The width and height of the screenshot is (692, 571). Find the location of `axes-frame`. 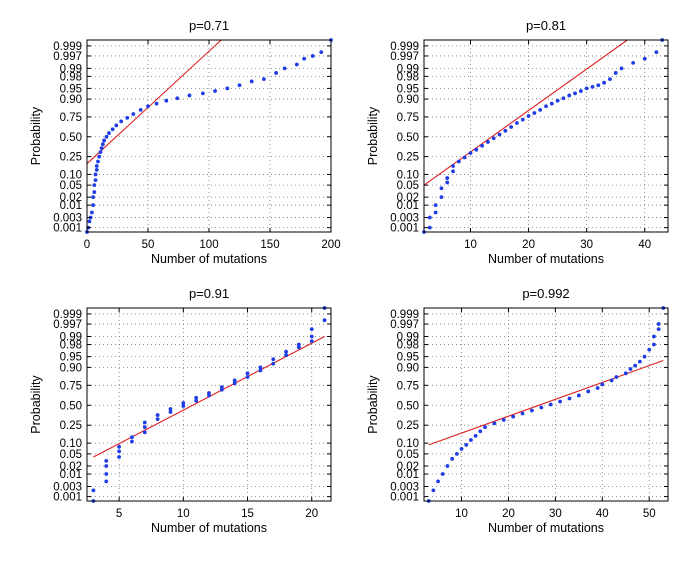

axes-frame is located at coordinates (209, 404).